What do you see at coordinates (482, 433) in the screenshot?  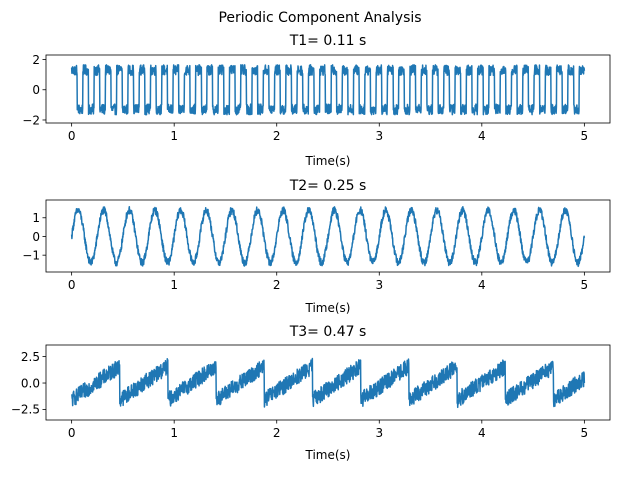 I see `panel-3-x-tick-label: 4` at bounding box center [482, 433].